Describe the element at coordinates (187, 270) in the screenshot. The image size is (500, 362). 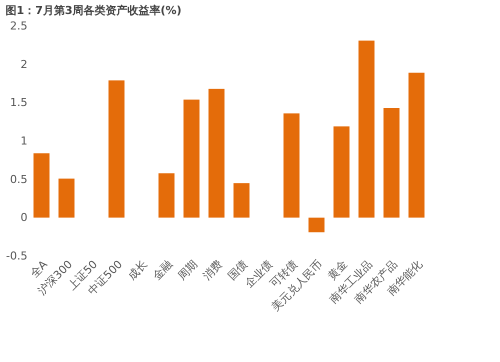
I see `x-tick-label: 周期` at that location.